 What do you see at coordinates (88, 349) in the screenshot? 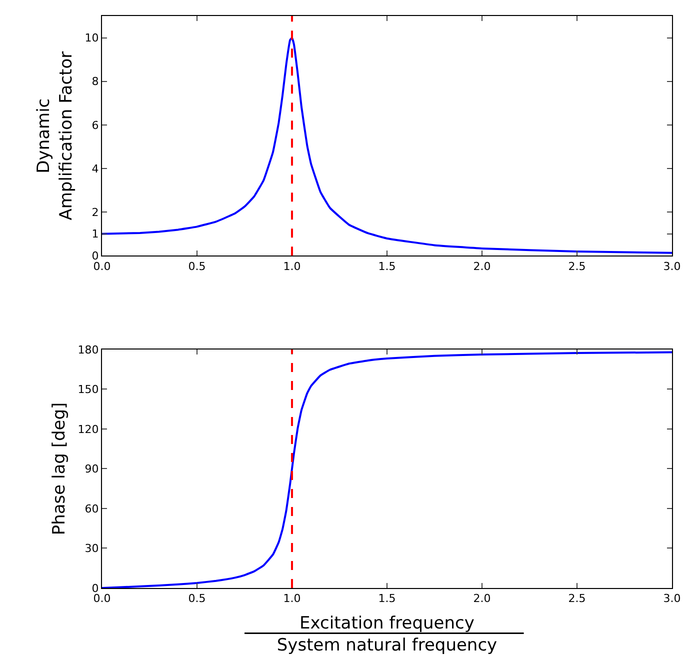
I see `y-tick-label: 180` at bounding box center [88, 349].